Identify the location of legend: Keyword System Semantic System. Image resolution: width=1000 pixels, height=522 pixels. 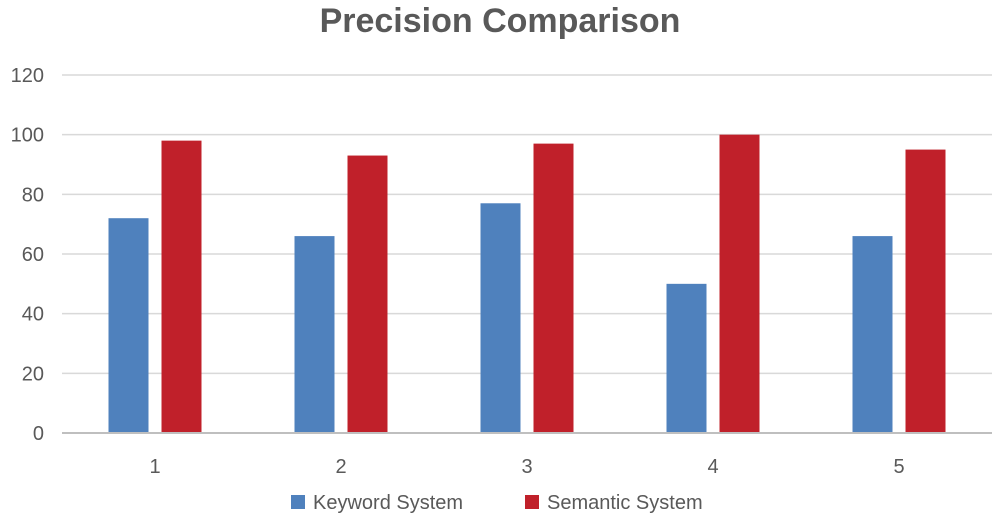
(497, 503).